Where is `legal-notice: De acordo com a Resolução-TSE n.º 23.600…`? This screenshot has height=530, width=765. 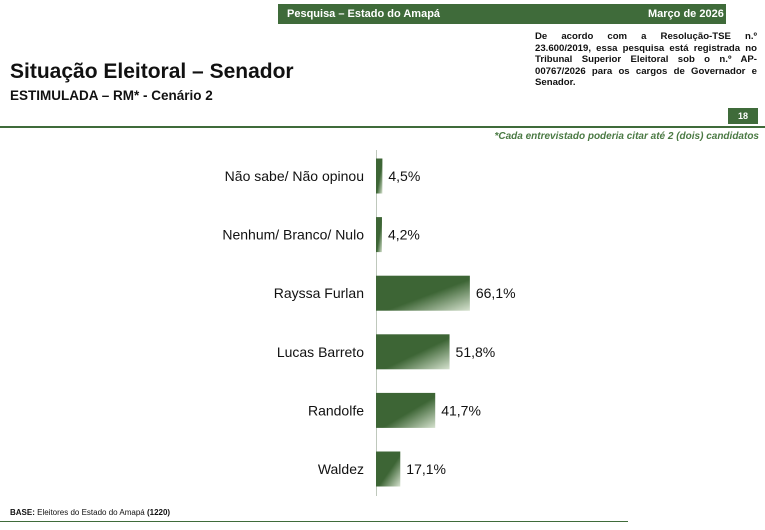
legal-notice: De acordo com a Resolução-TSE n.º 23.600… is located at coordinates (646, 60).